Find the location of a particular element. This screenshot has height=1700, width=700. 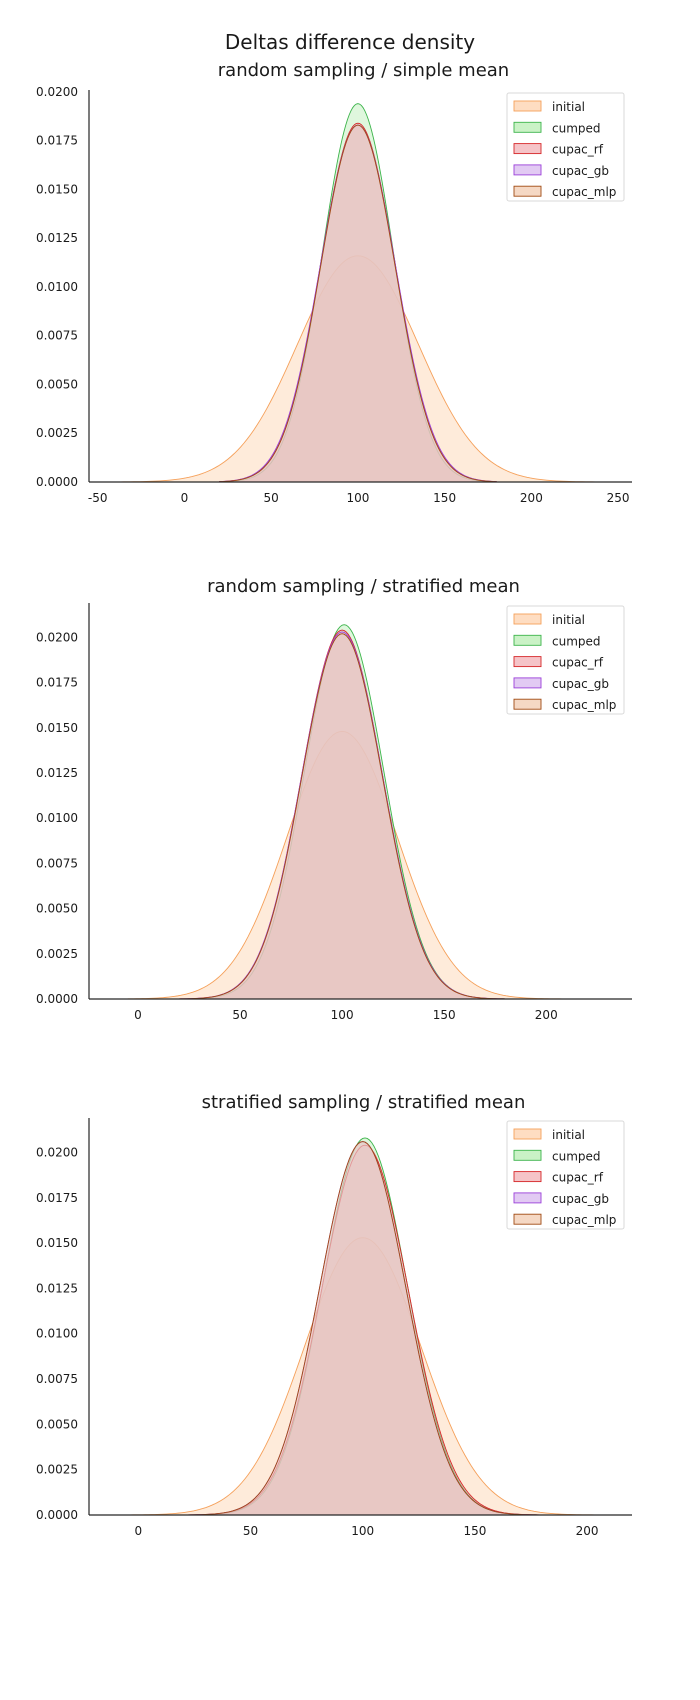

figure-suptitle: Deltas difference density is located at coordinates (350, 42).